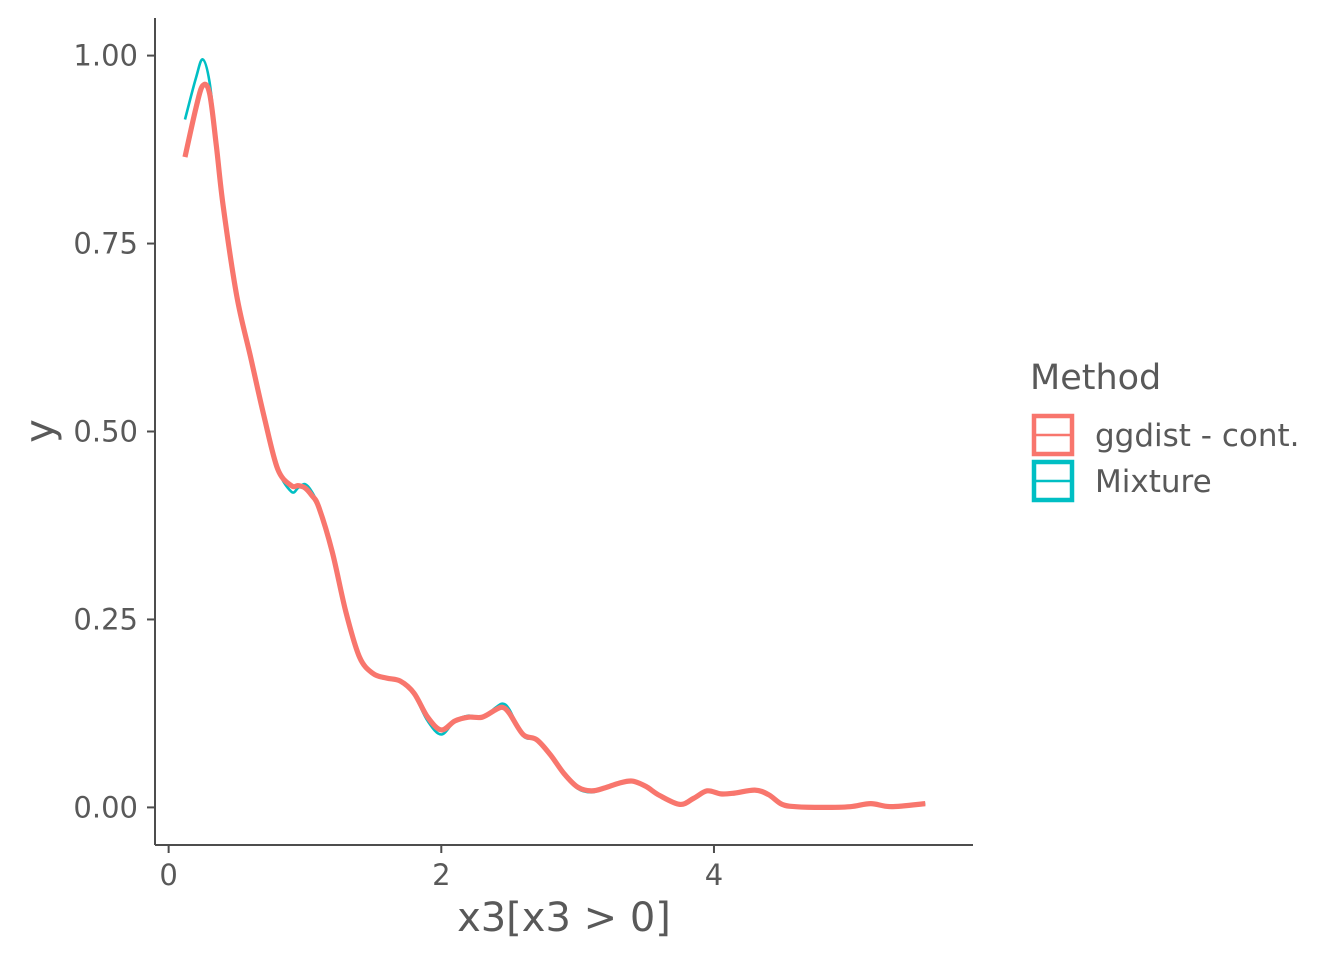  What do you see at coordinates (1165, 458) in the screenshot?
I see `legend-entries: ggdist - cont. Mixture` at bounding box center [1165, 458].